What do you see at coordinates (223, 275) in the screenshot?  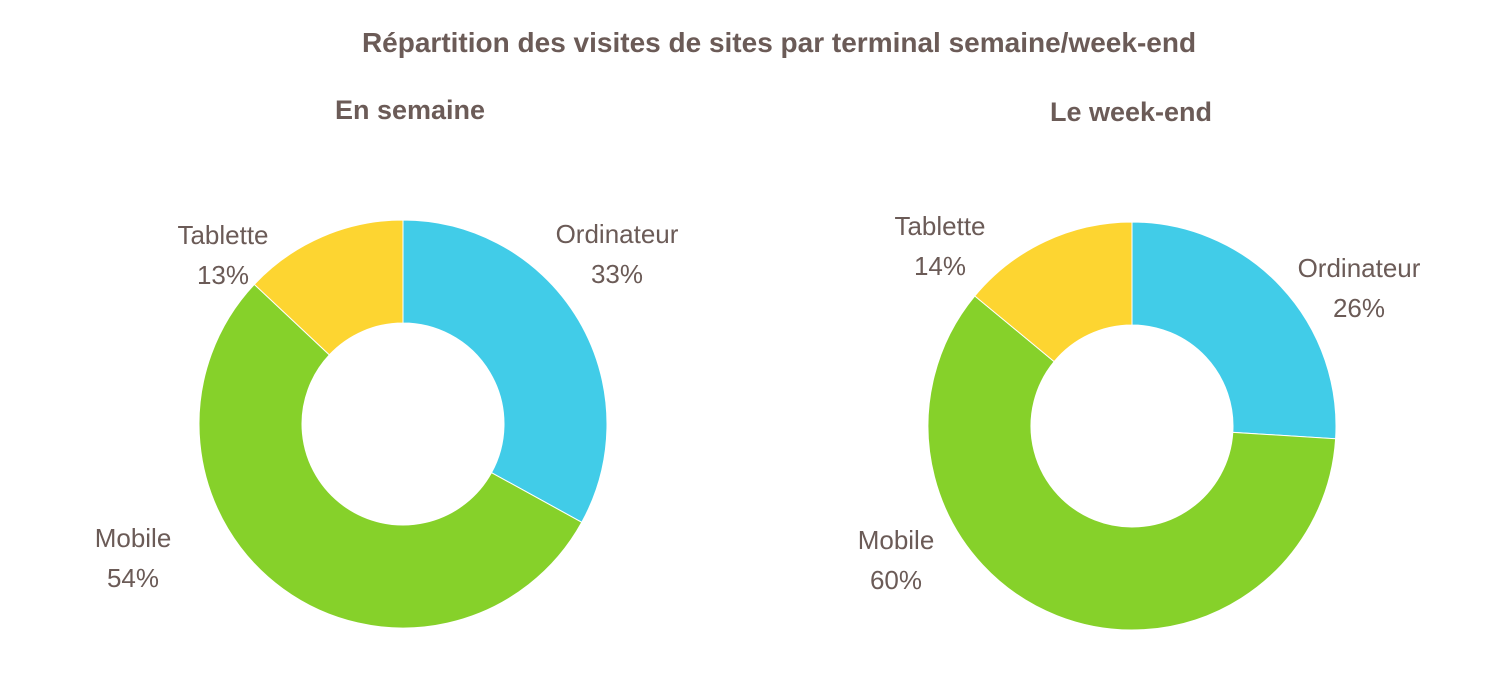 I see `value-label: 13%` at bounding box center [223, 275].